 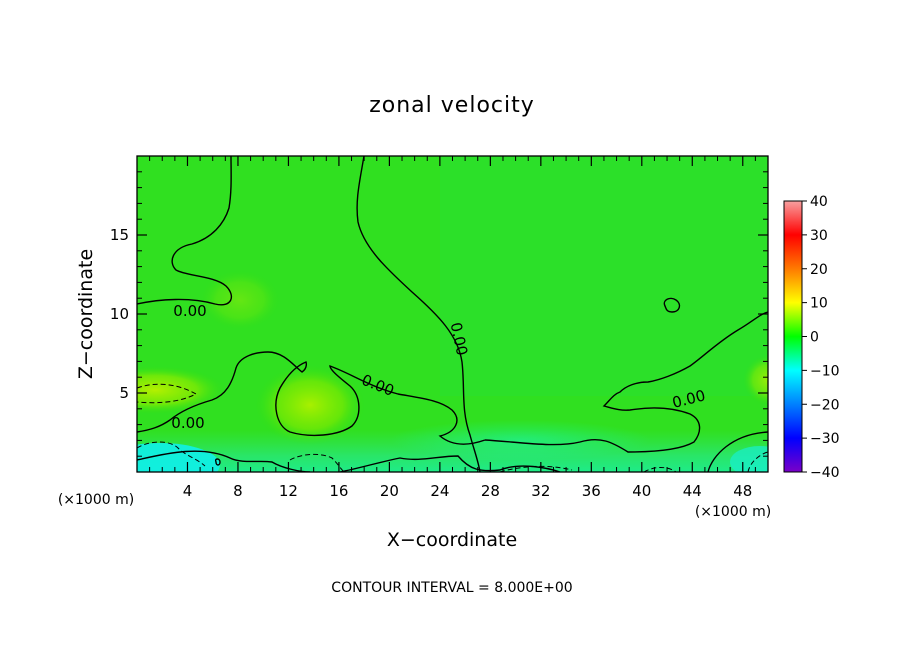 I want to click on x-tick-label: 48, so click(x=742, y=491).